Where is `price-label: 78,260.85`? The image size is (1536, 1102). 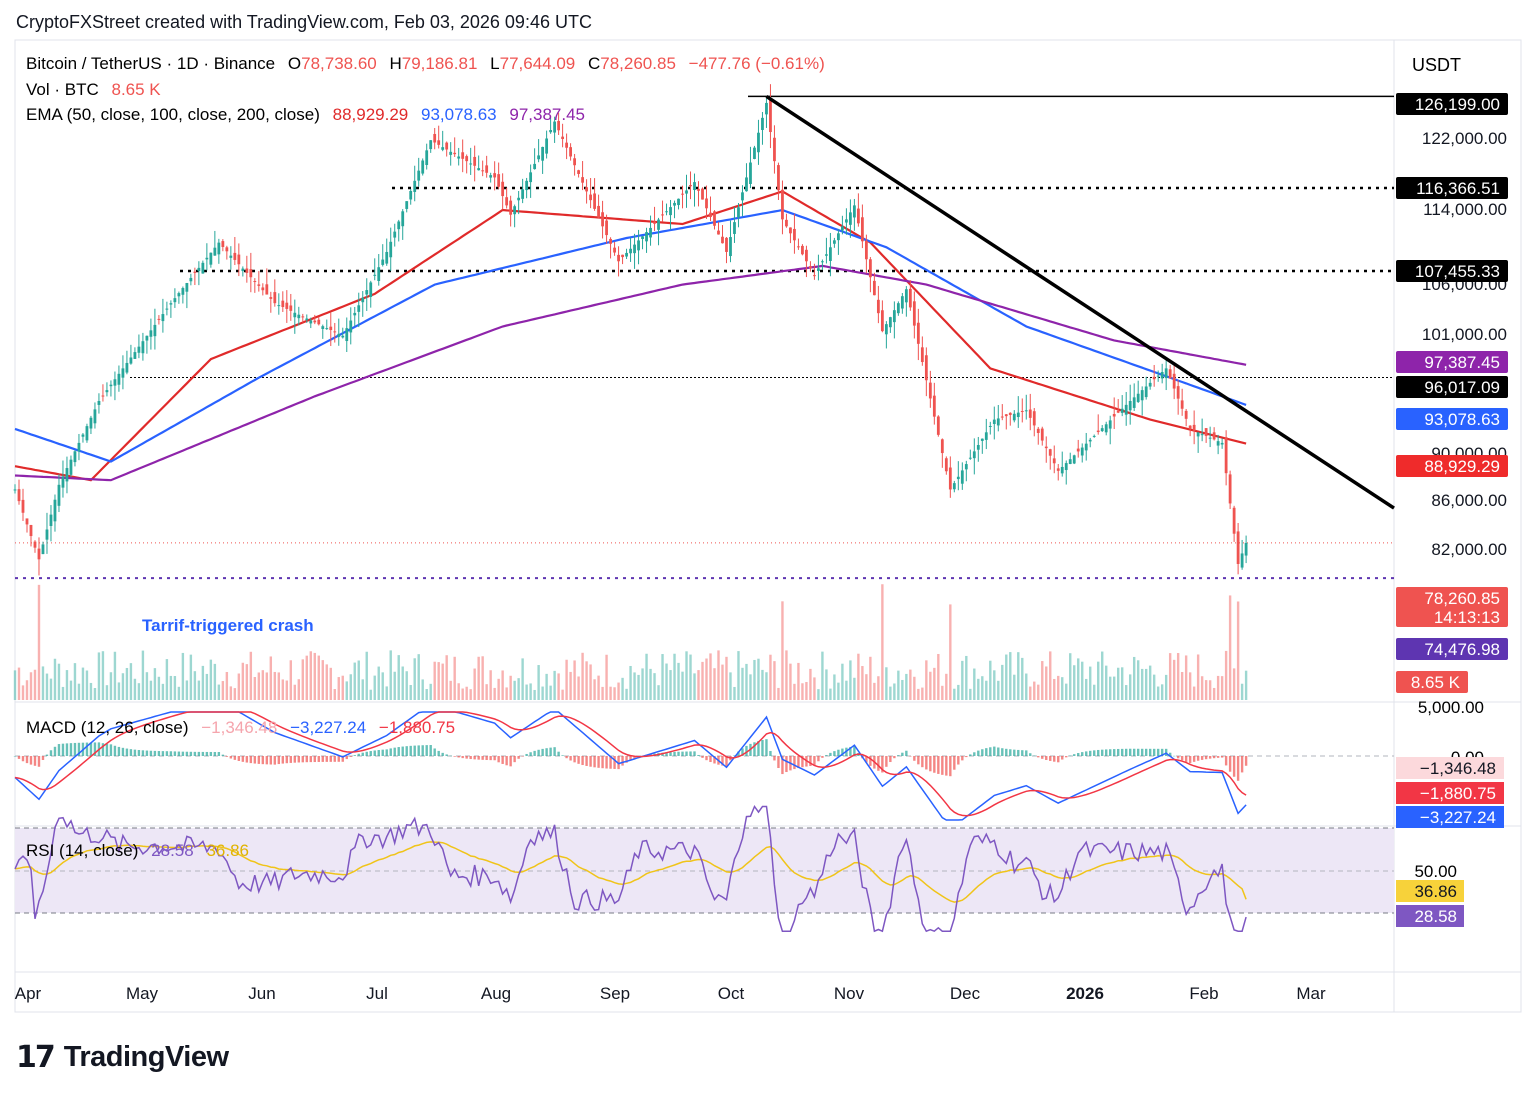
price-label: 78,260.85 is located at coordinates (1462, 598).